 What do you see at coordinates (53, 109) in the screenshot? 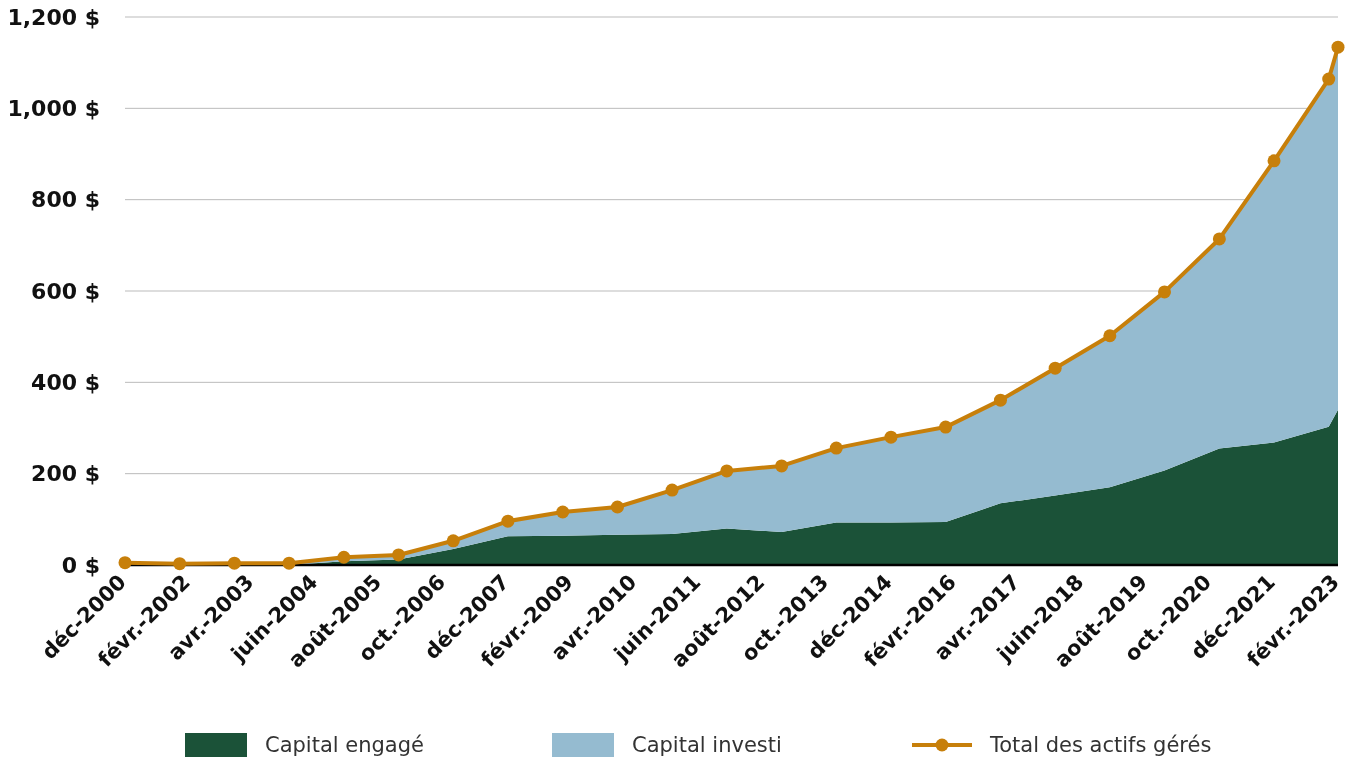
I see `y-tick-label: 1,000 $` at bounding box center [53, 109].